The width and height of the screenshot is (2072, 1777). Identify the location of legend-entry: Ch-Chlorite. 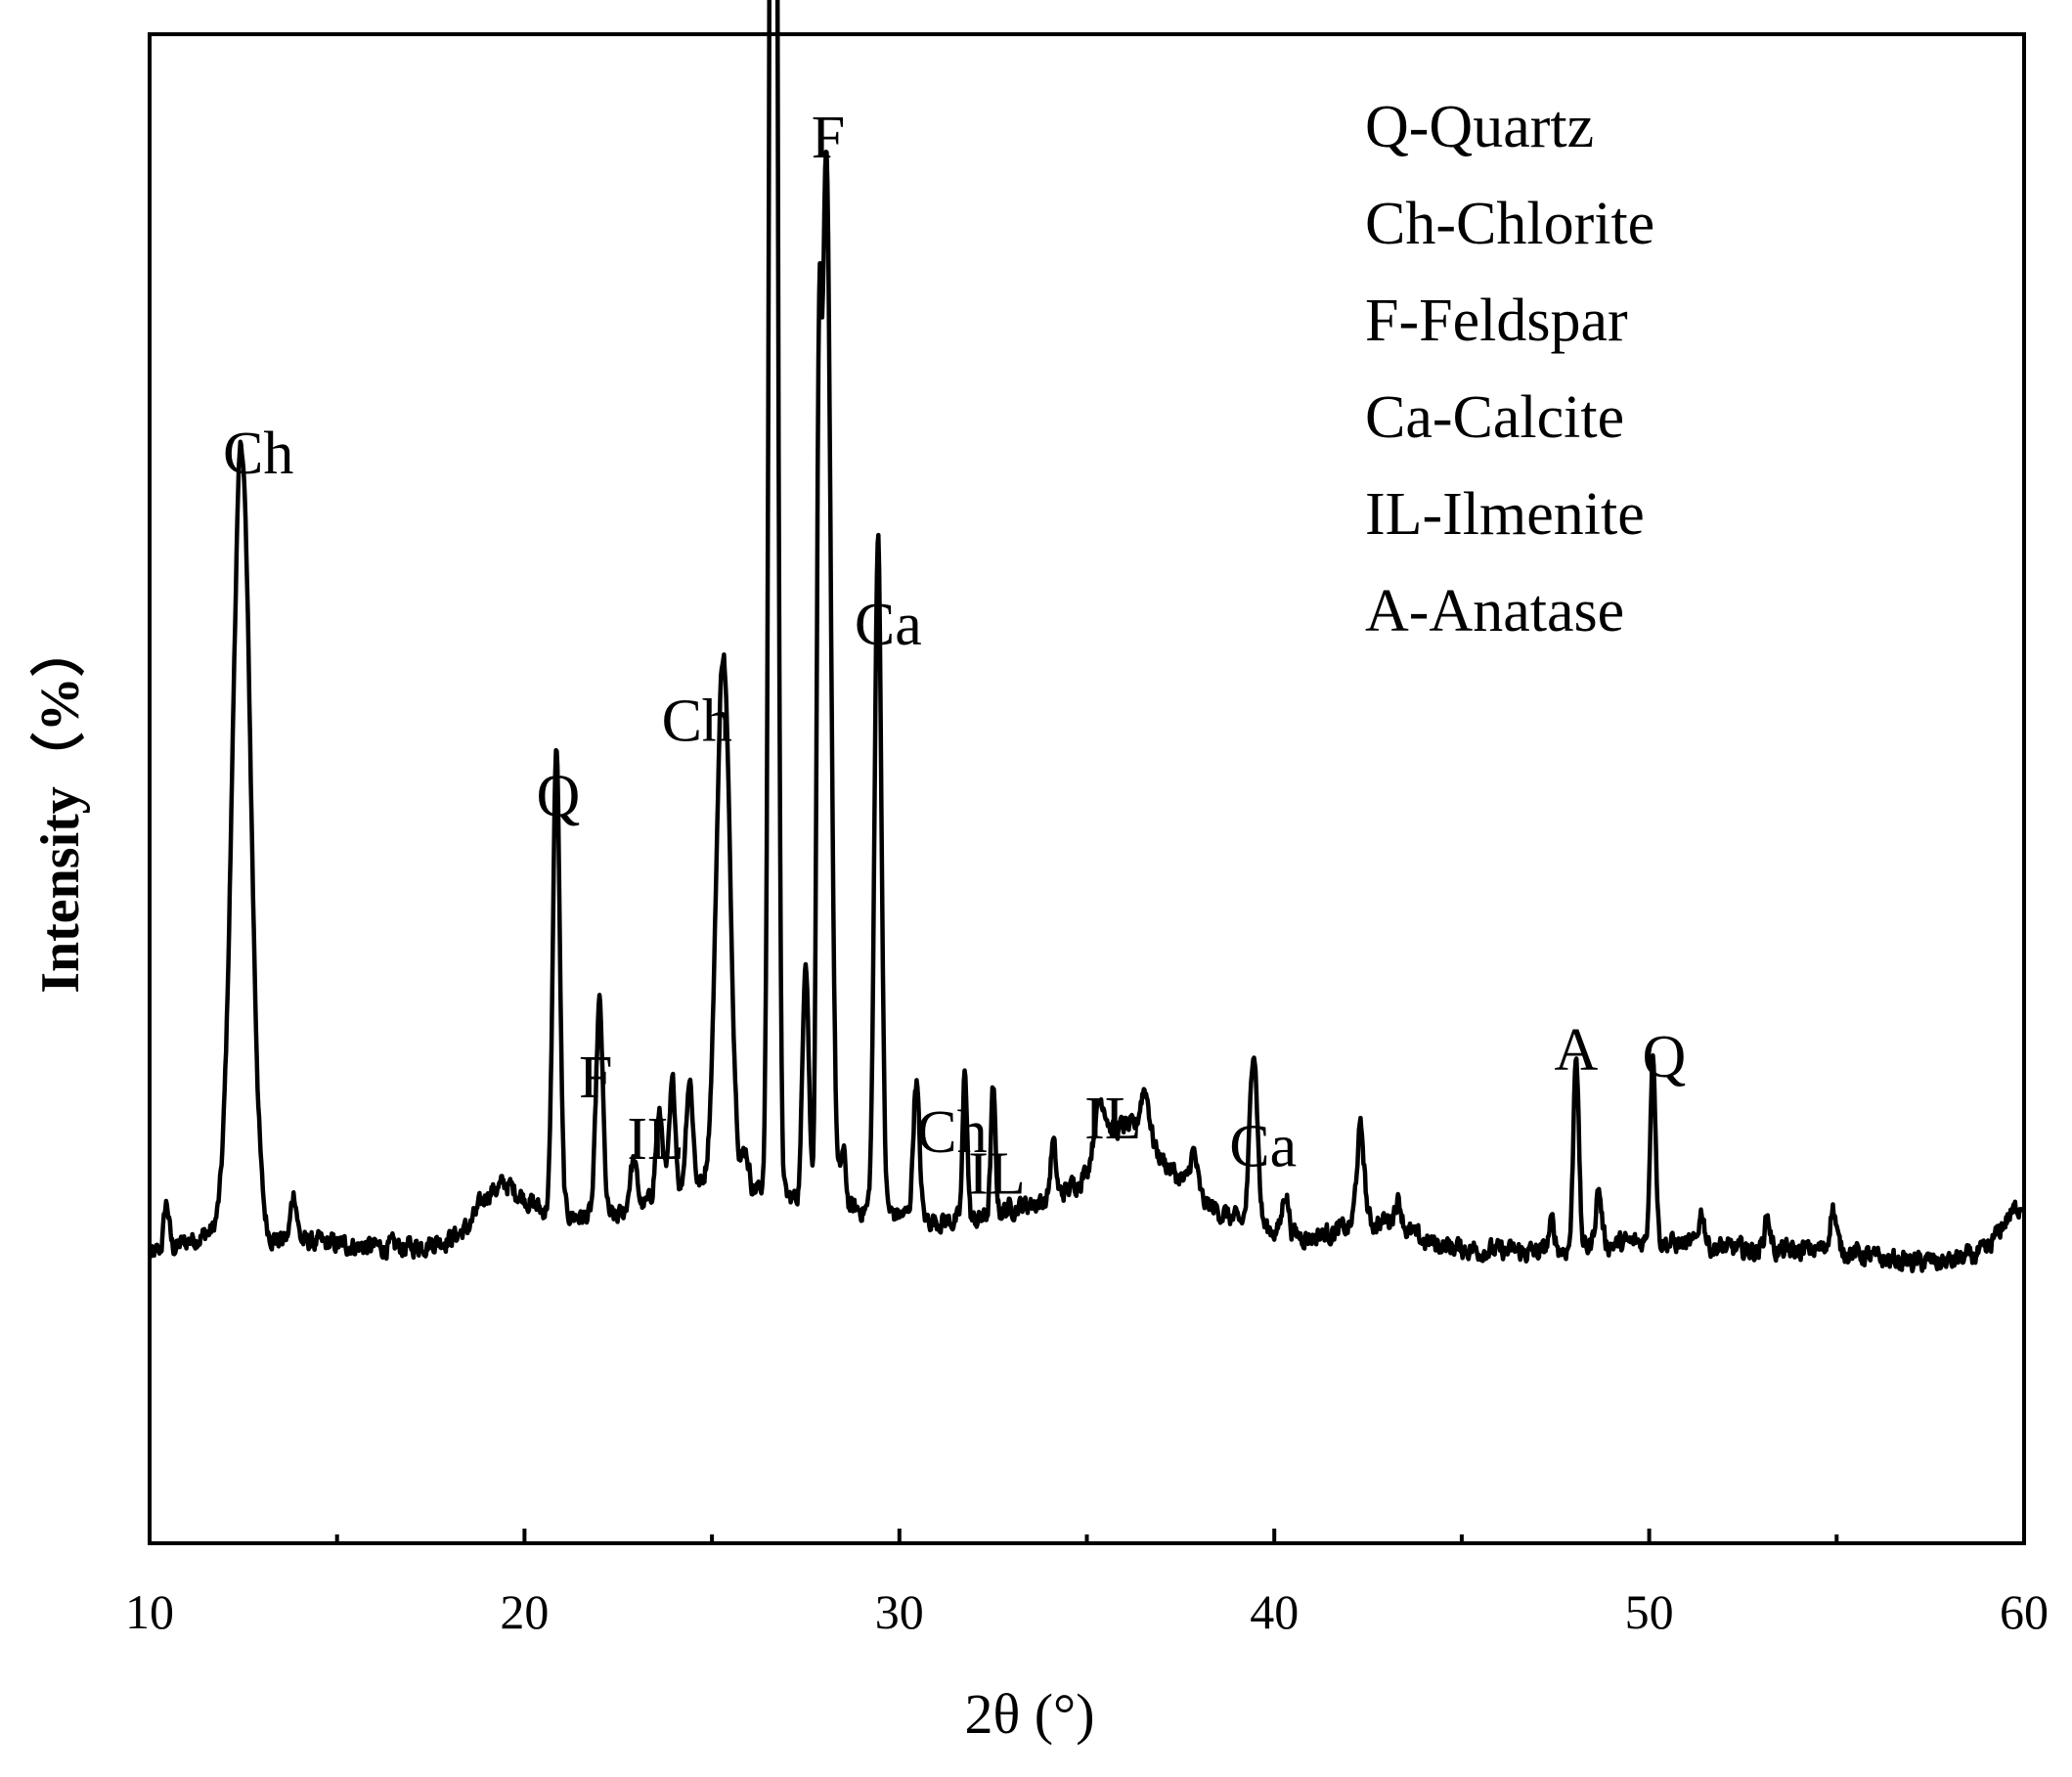
(1509, 224).